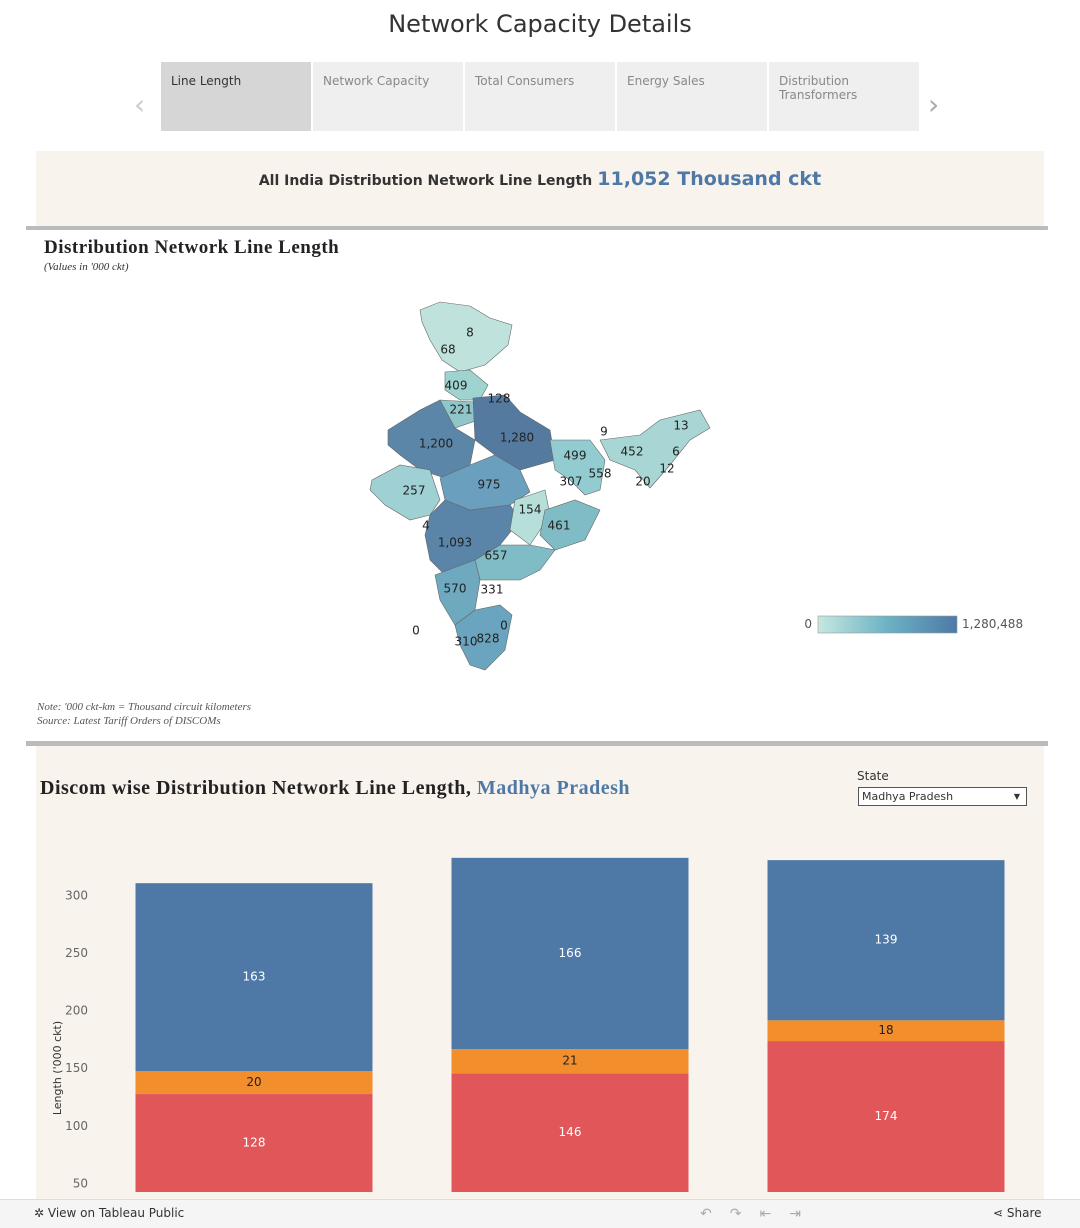 The width and height of the screenshot is (1080, 1228). Describe the element at coordinates (540, 1213) in the screenshot. I see `footer` at that location.